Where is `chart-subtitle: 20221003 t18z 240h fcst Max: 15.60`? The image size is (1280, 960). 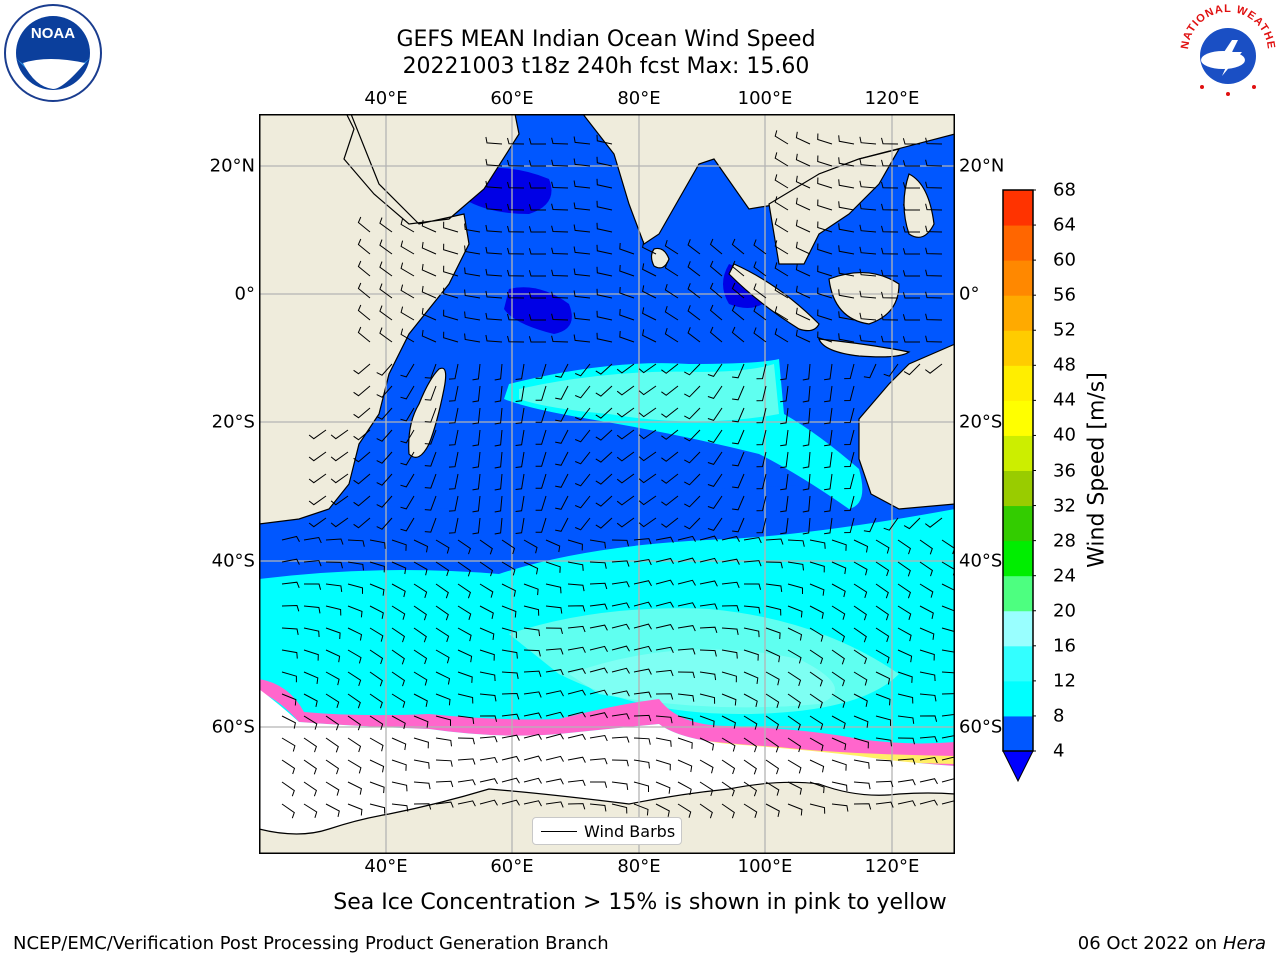
chart-subtitle: 20221003 t18z 240h fcst Max: 15.60 is located at coordinates (606, 66).